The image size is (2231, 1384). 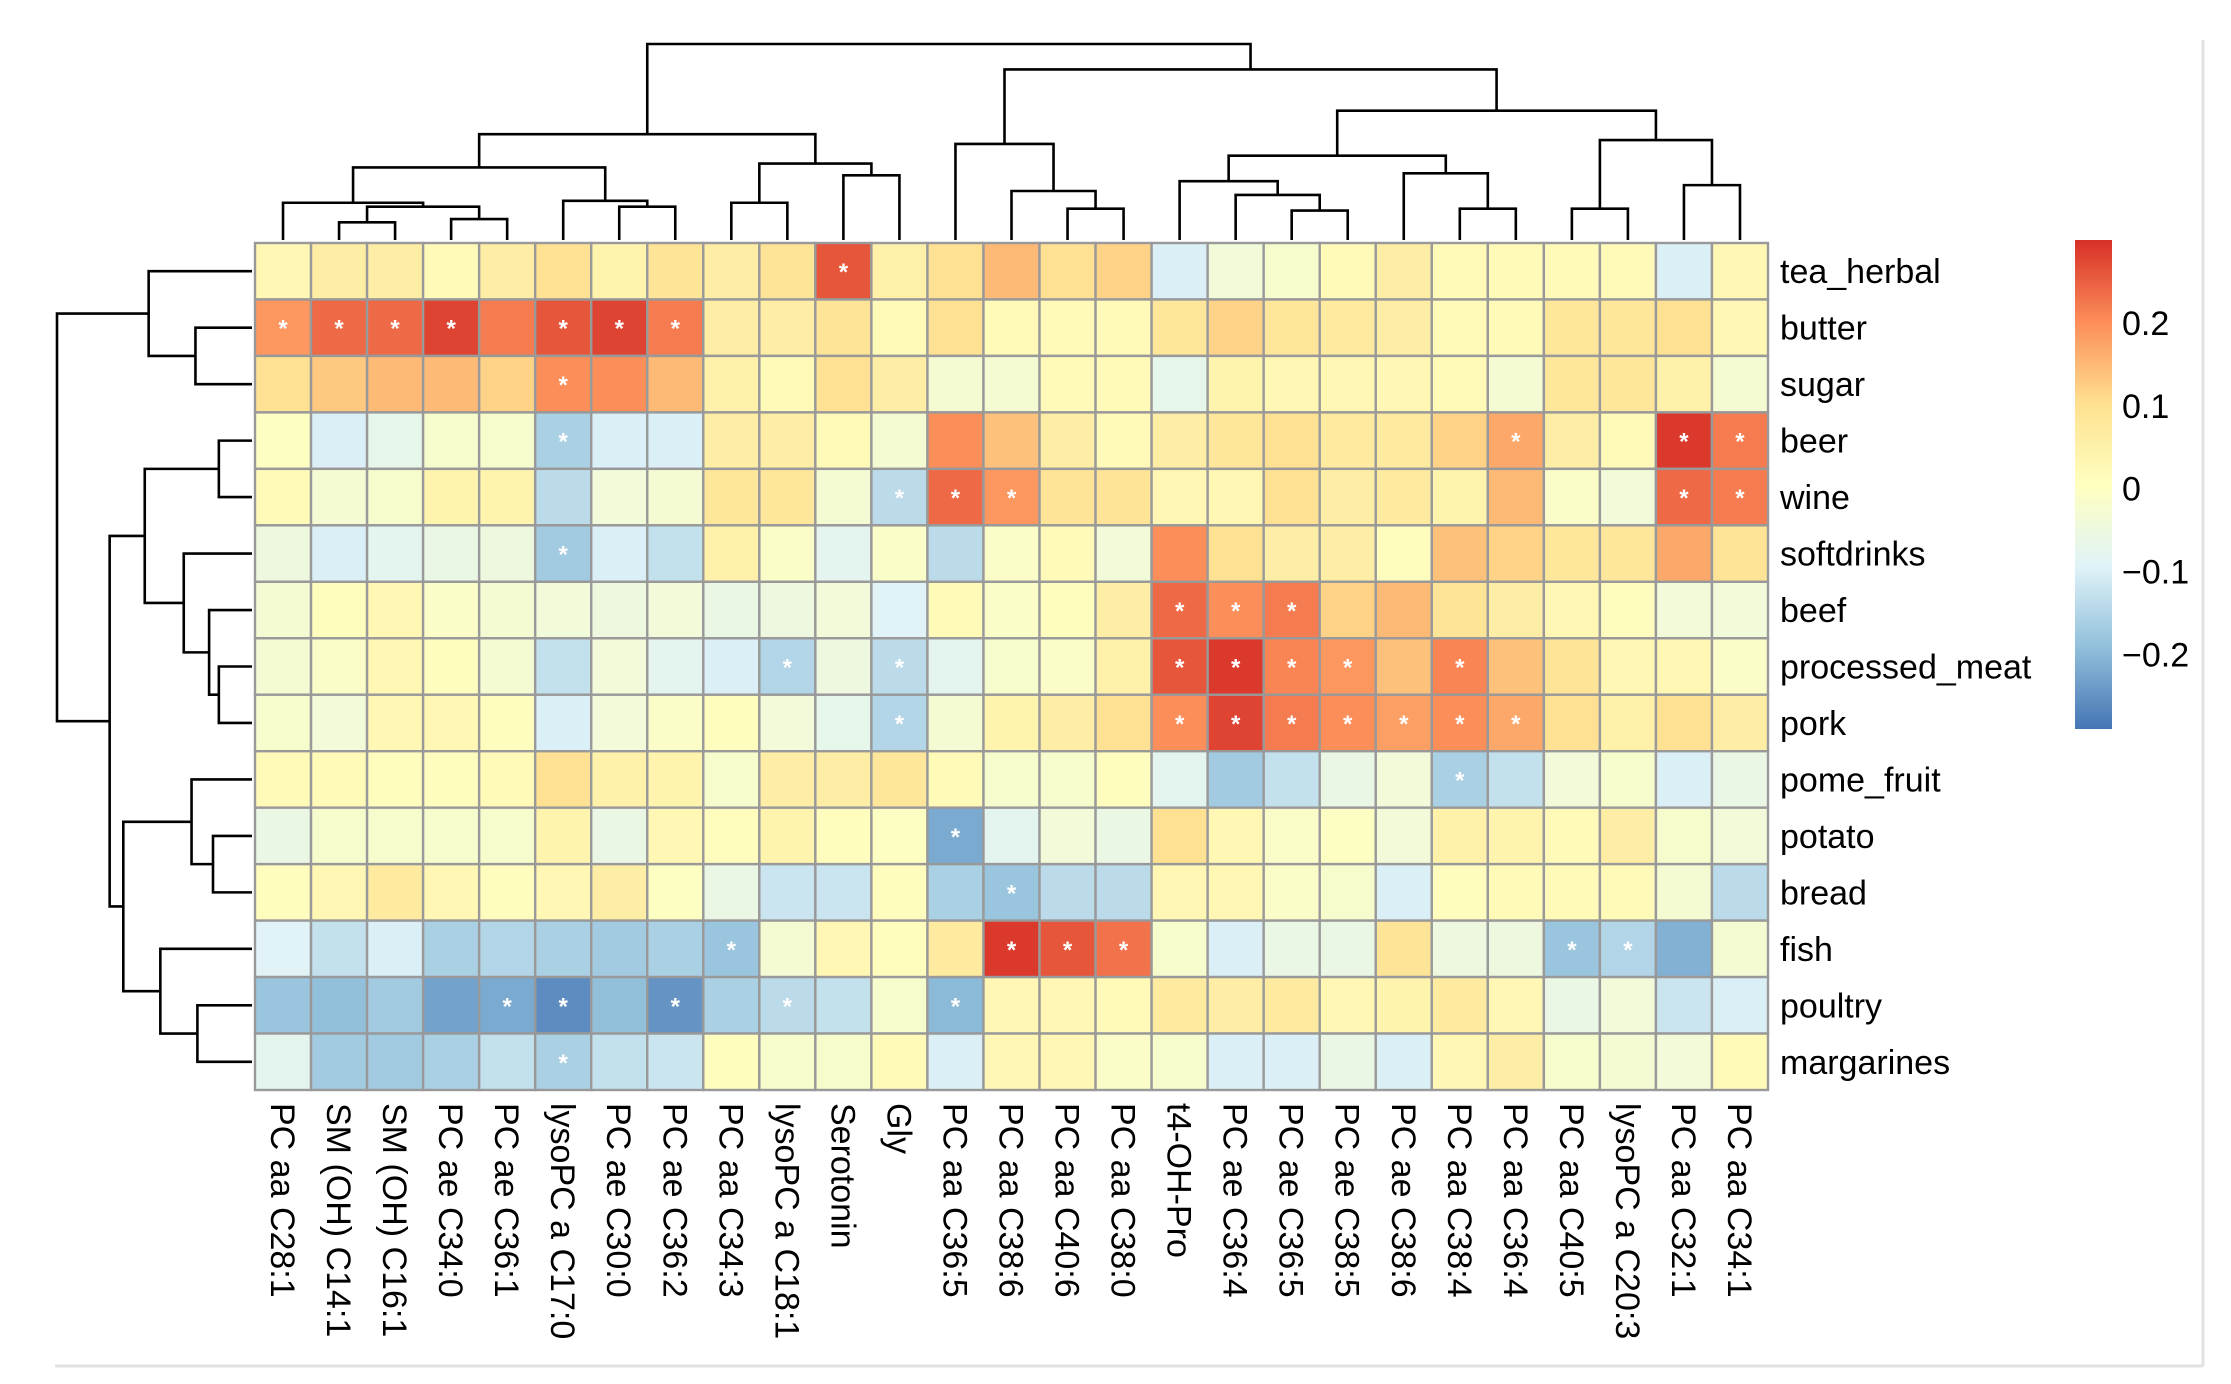 I want to click on row-label: potato, so click(x=1827, y=837).